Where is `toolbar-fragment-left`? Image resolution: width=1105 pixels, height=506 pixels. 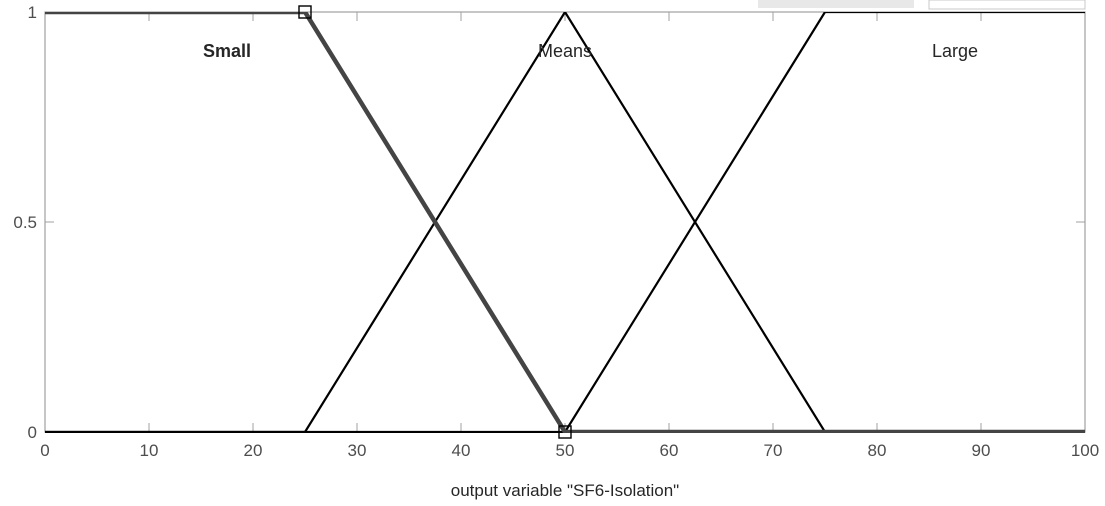
toolbar-fragment-left is located at coordinates (836, 4).